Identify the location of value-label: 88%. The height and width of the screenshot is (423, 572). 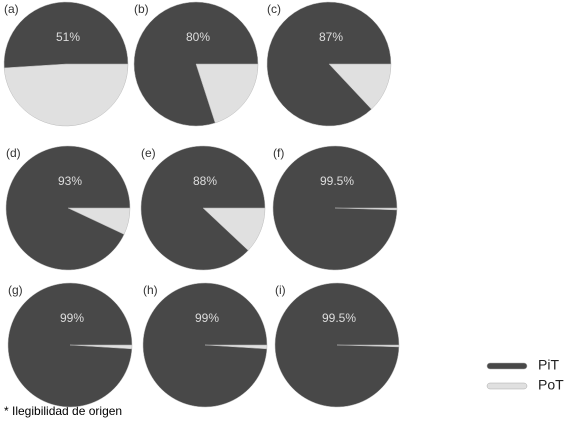
(205, 181).